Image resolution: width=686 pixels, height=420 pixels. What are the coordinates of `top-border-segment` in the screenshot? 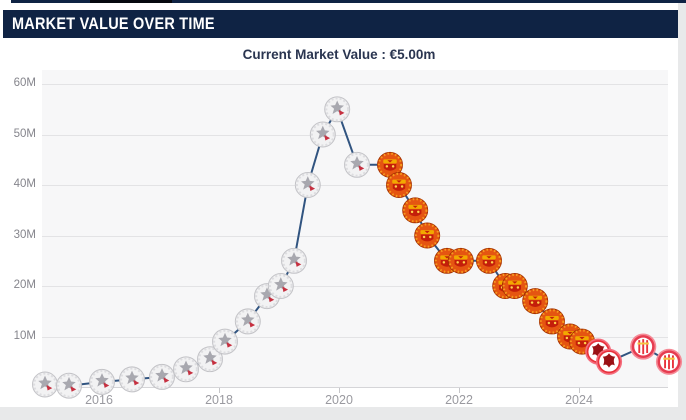 It's located at (131, 1).